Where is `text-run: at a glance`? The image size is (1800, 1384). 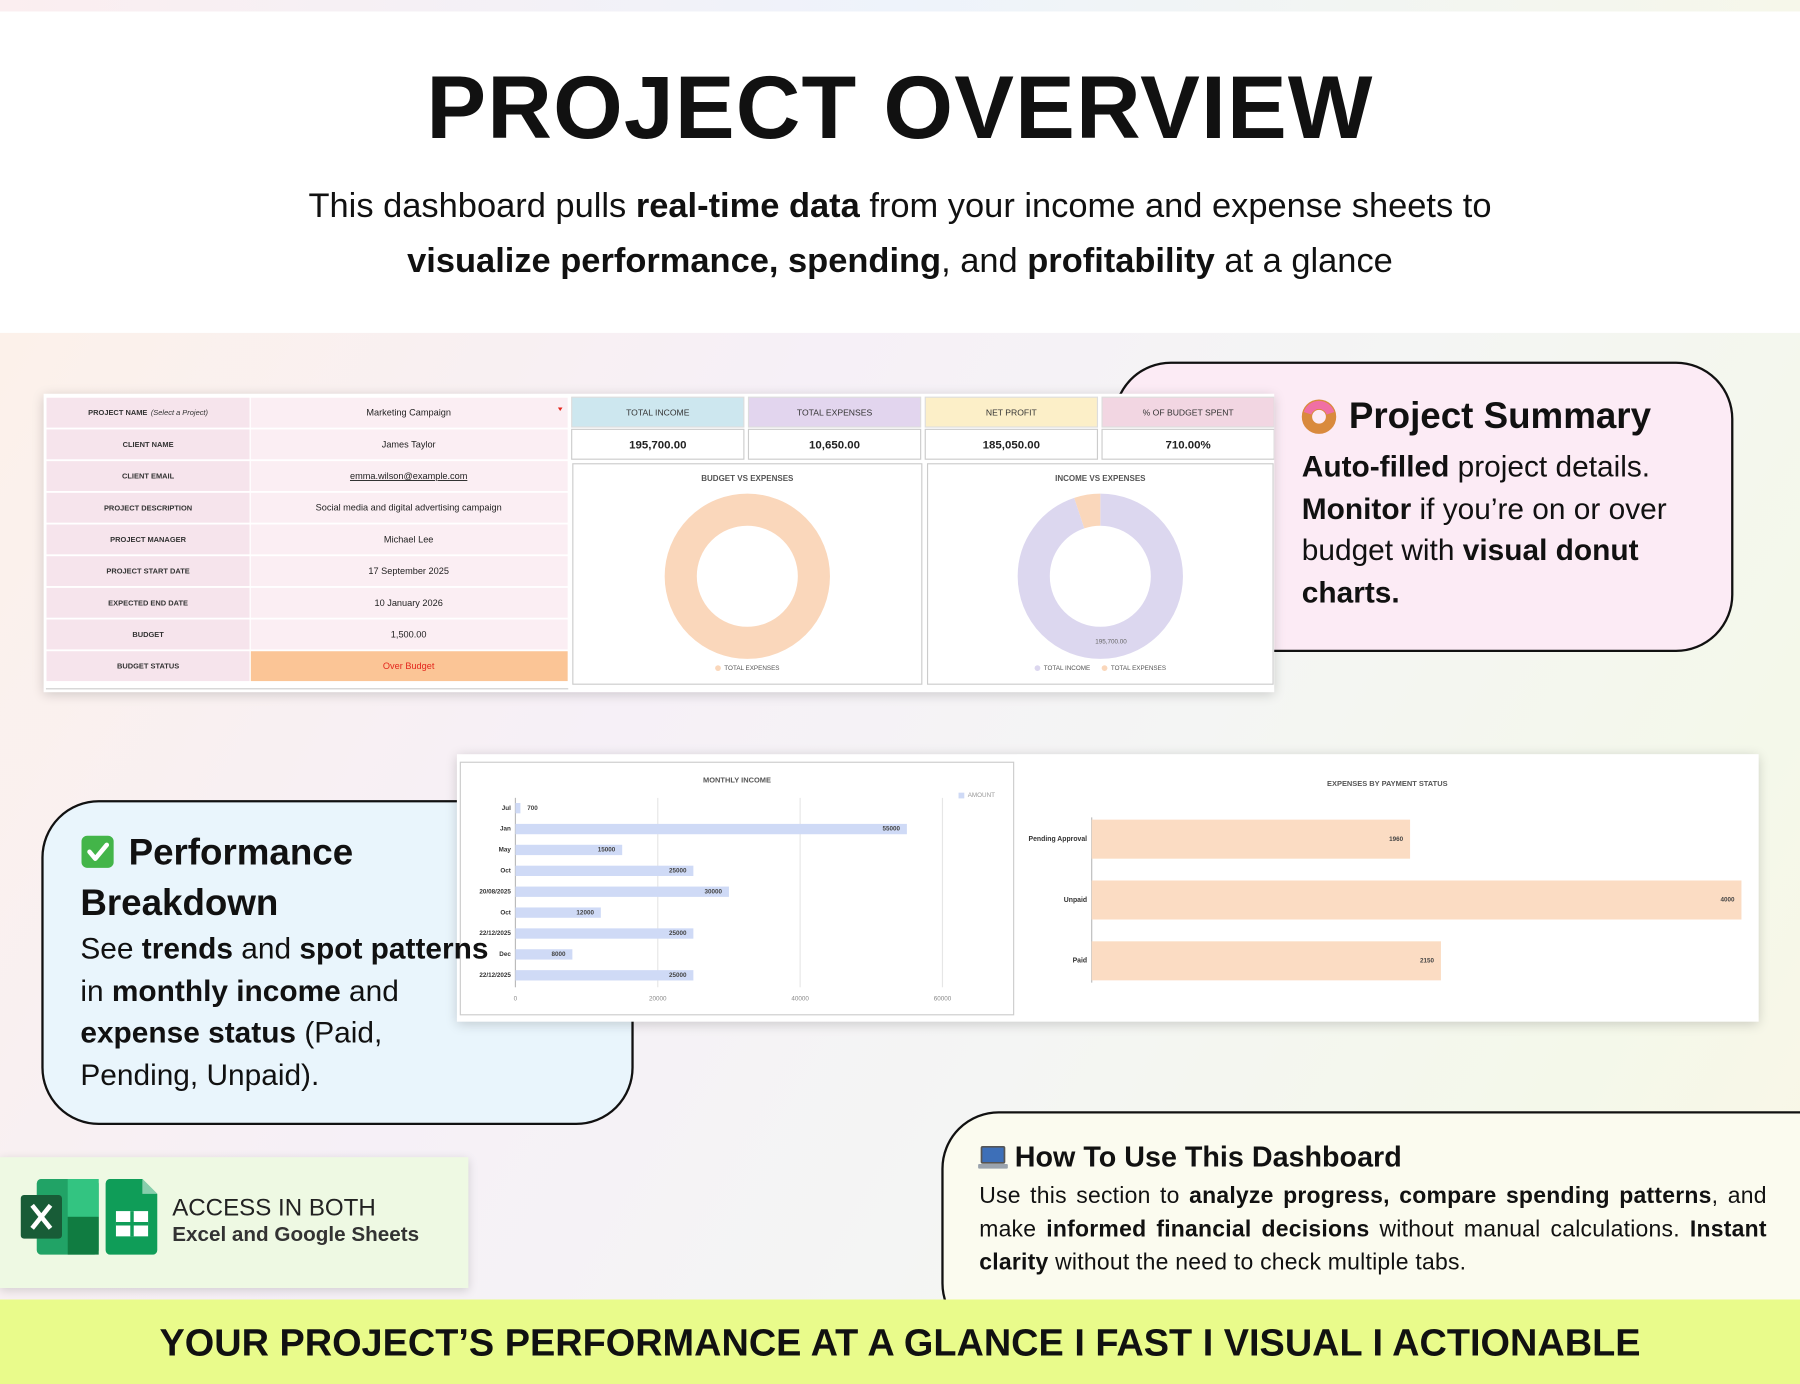
text-run: at a glance is located at coordinates (1303, 261).